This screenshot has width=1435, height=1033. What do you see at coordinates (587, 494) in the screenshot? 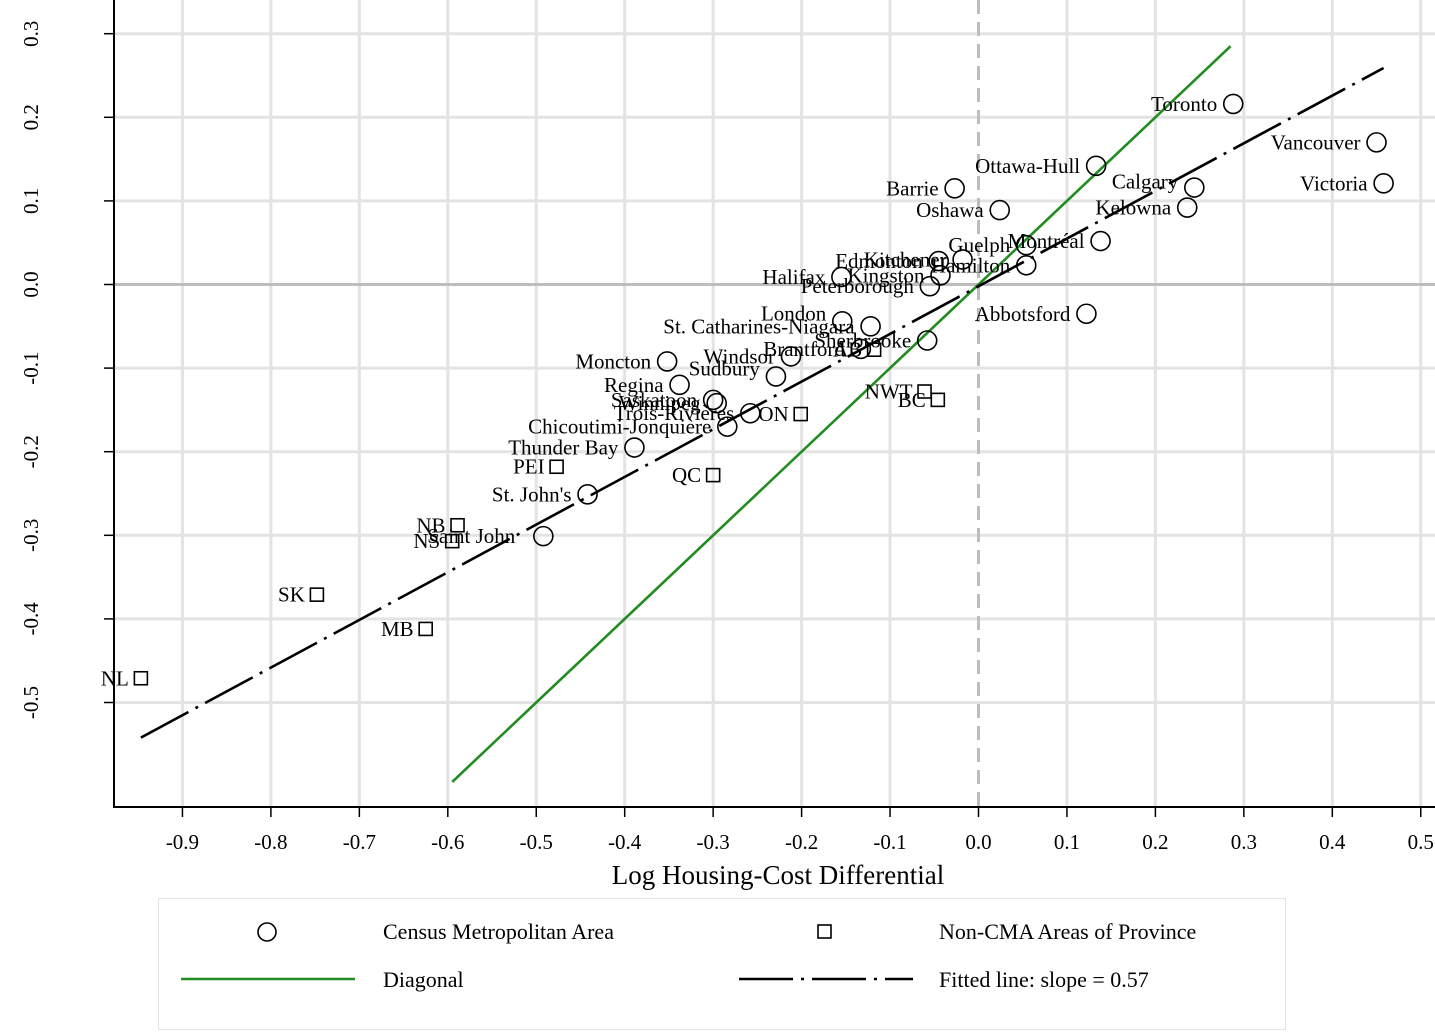
I see `marker-circle-st-john-s` at bounding box center [587, 494].